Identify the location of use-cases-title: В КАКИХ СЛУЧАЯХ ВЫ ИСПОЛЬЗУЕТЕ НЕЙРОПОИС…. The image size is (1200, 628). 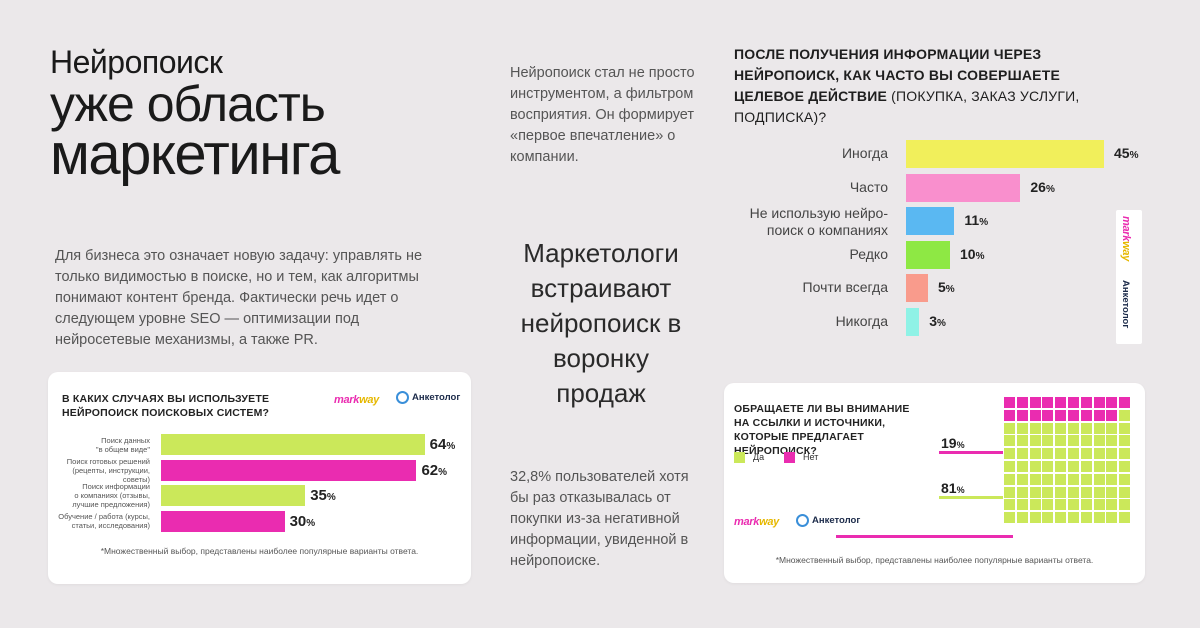
(166, 406).